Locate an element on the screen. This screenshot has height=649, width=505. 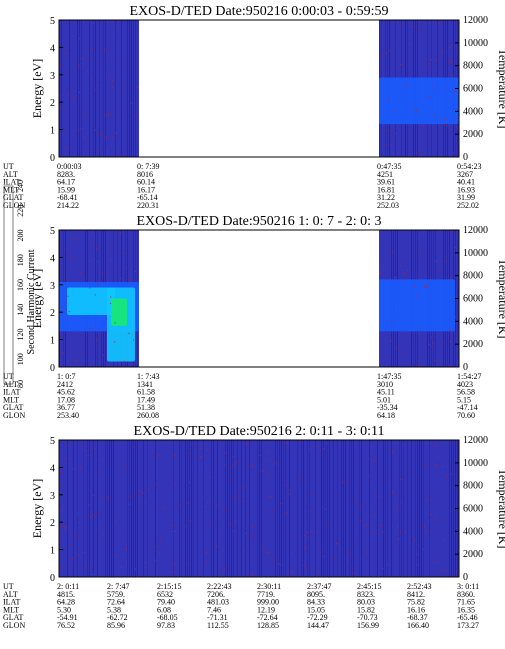
table-cell: 17.08 is located at coordinates (66, 399).